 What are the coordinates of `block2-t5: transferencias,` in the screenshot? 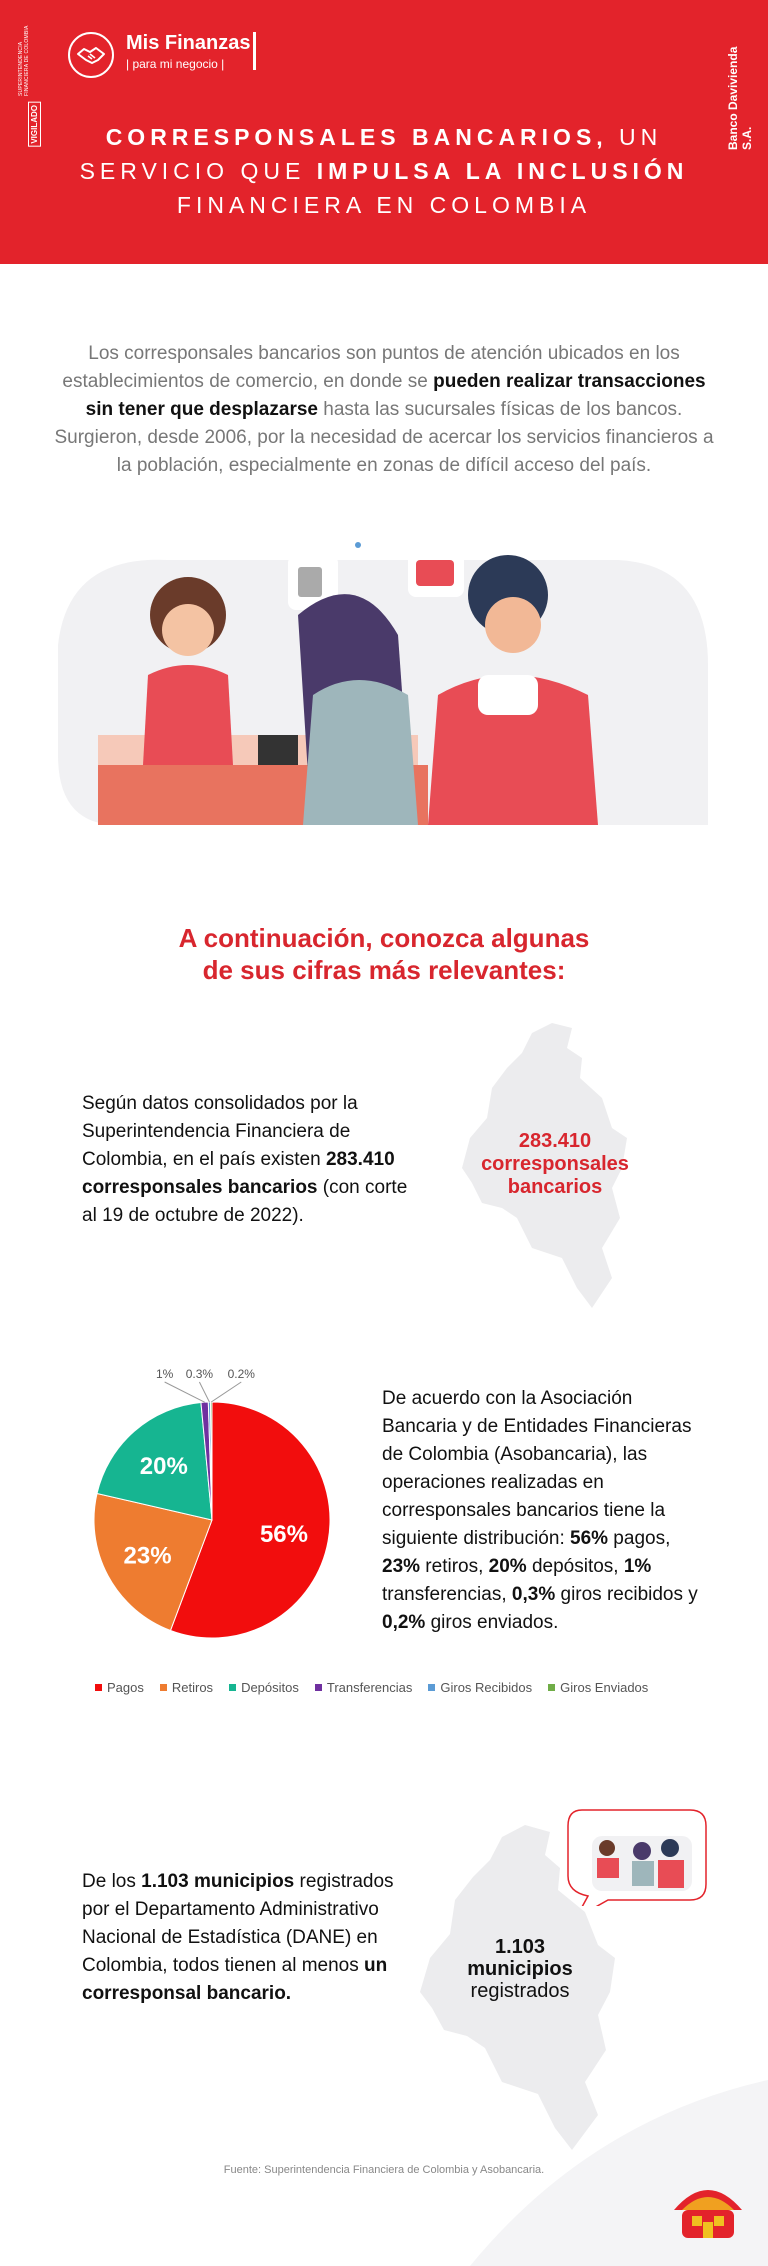 It's located at (447, 1594).